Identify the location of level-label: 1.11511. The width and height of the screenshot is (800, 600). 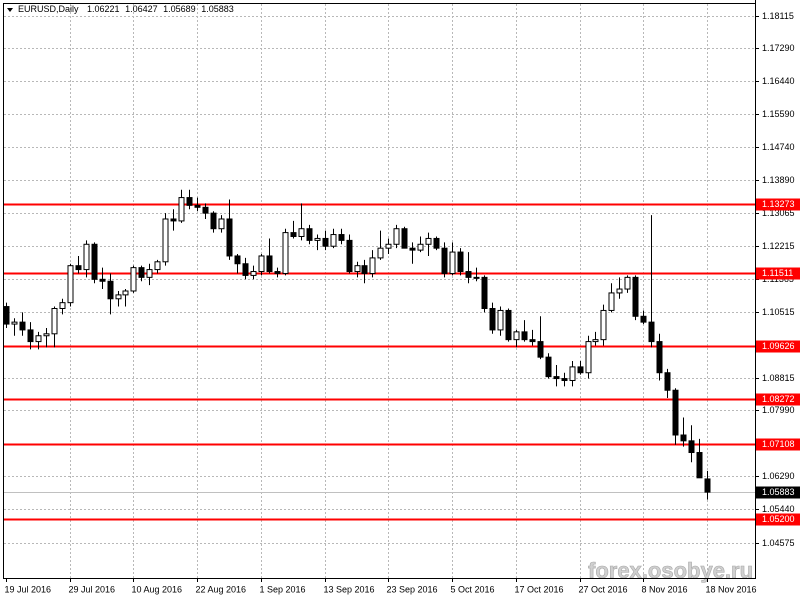
(777, 273).